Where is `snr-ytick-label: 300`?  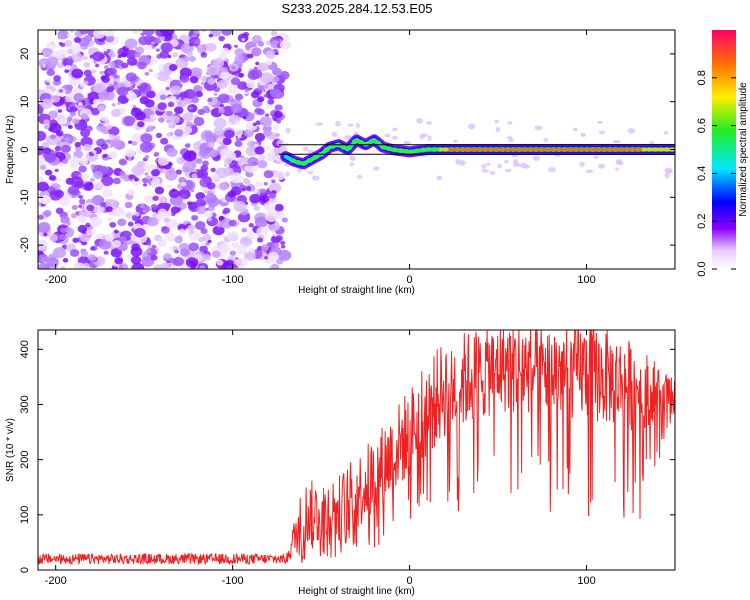 snr-ytick-label: 300 is located at coordinates (25, 404).